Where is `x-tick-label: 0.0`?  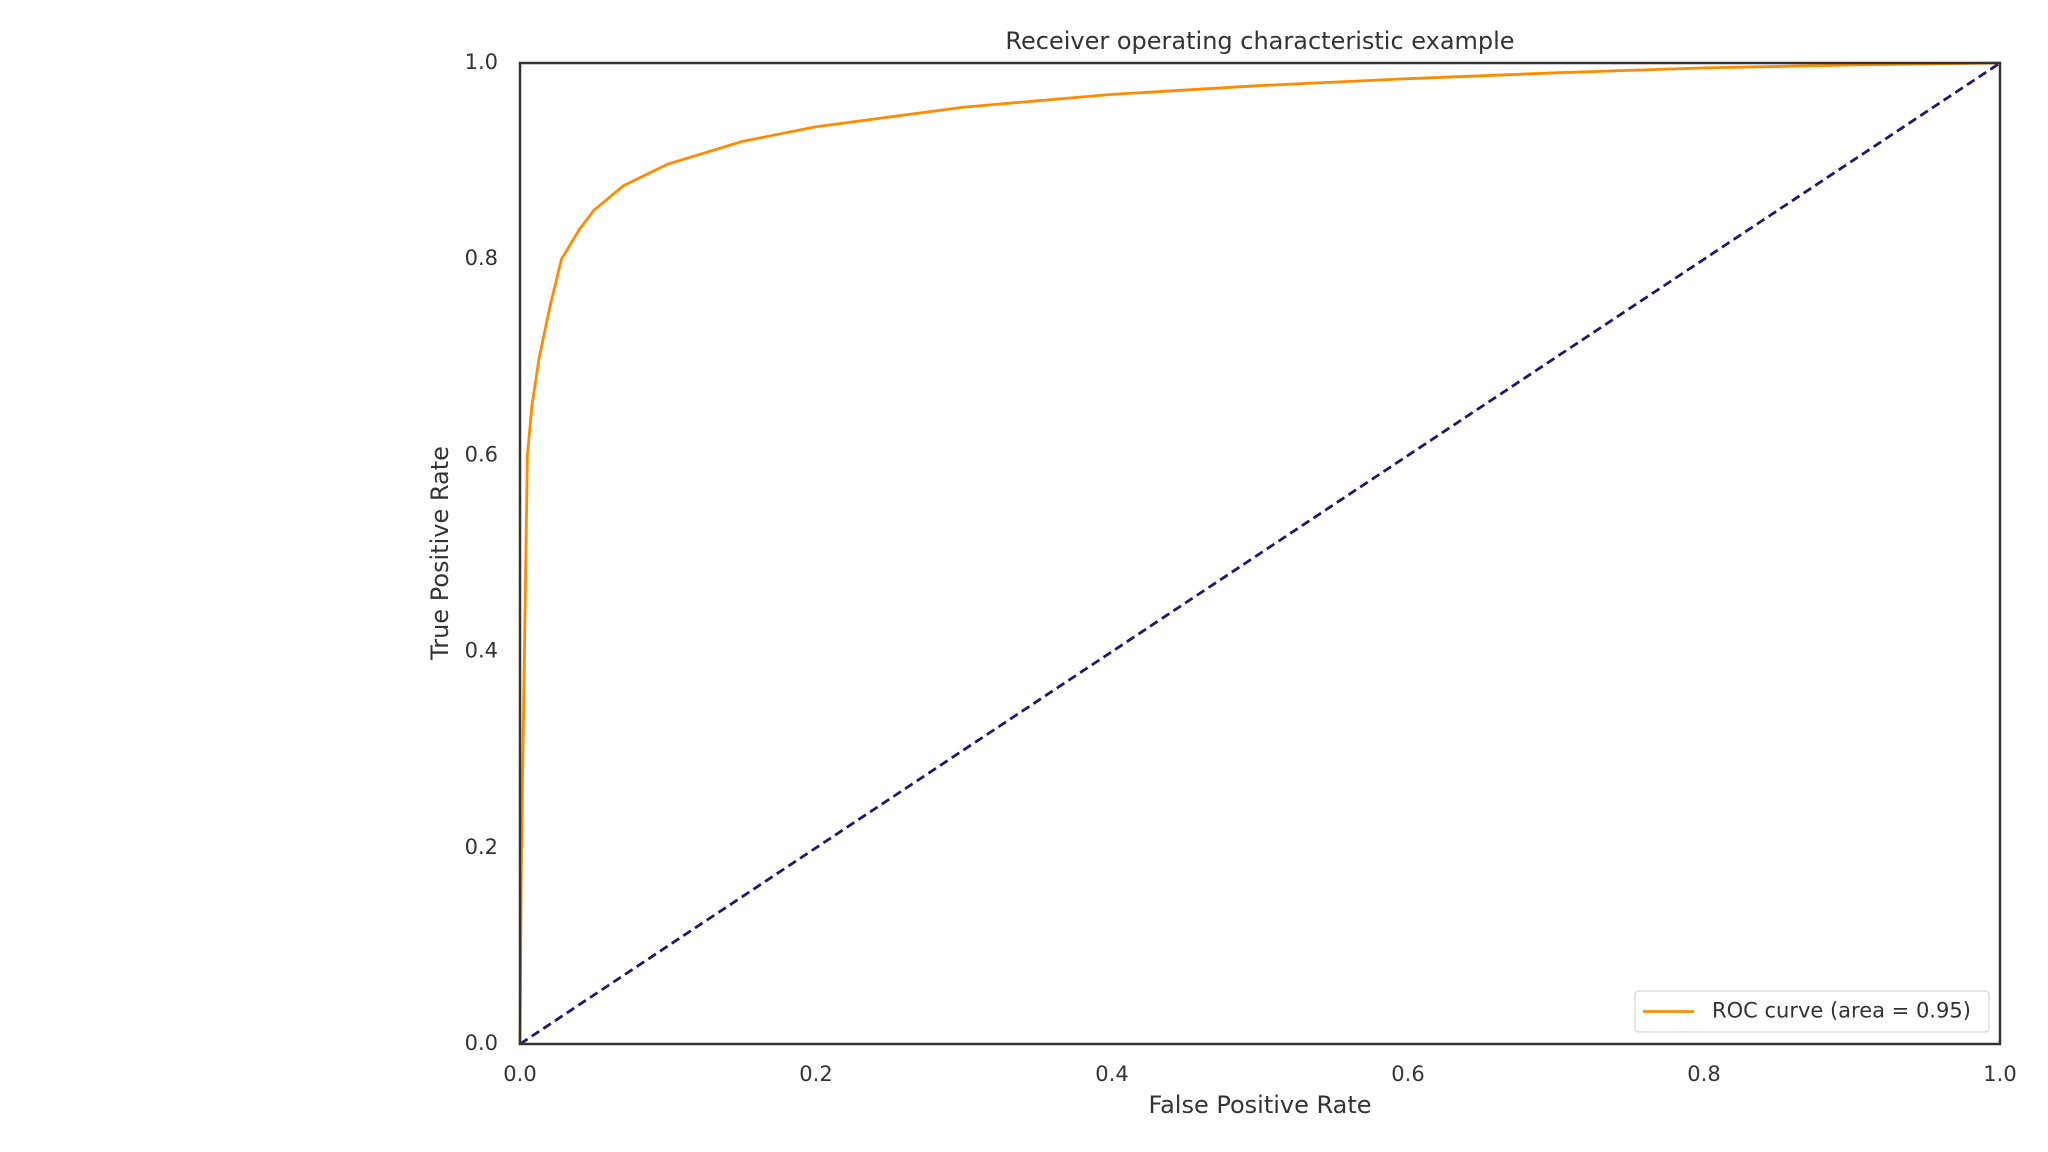
x-tick-label: 0.0 is located at coordinates (519, 1074).